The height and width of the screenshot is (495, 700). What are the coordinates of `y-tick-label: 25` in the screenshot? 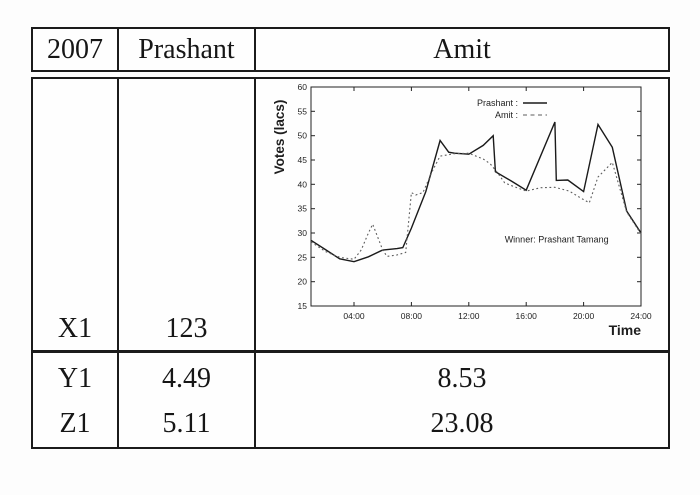 It's located at (303, 257).